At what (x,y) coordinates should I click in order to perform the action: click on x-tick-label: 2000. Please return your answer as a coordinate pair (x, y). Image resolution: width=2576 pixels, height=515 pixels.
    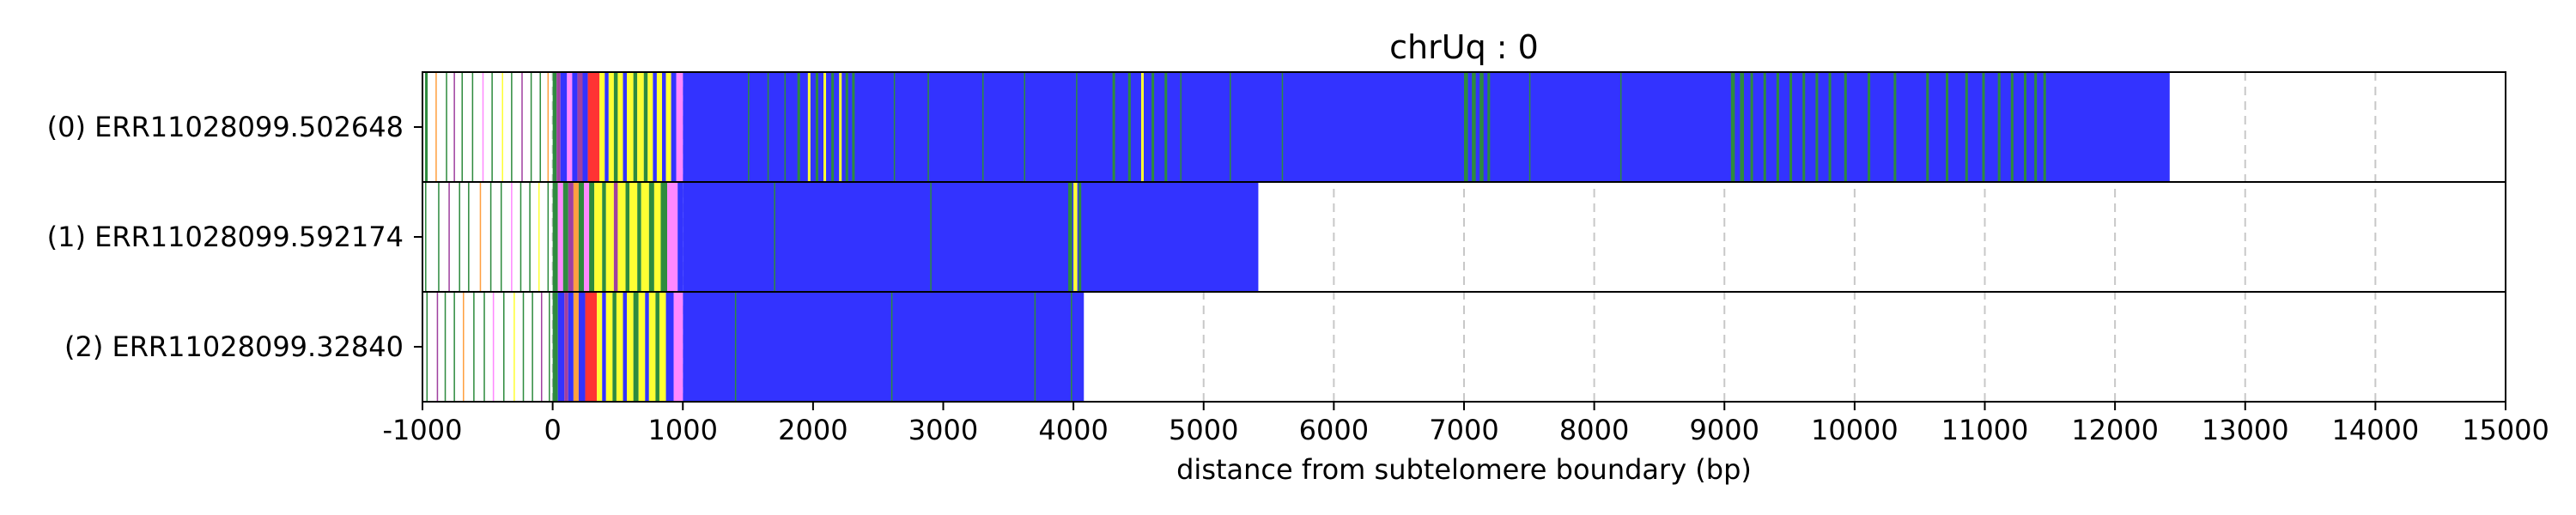
    Looking at the image, I should click on (813, 430).